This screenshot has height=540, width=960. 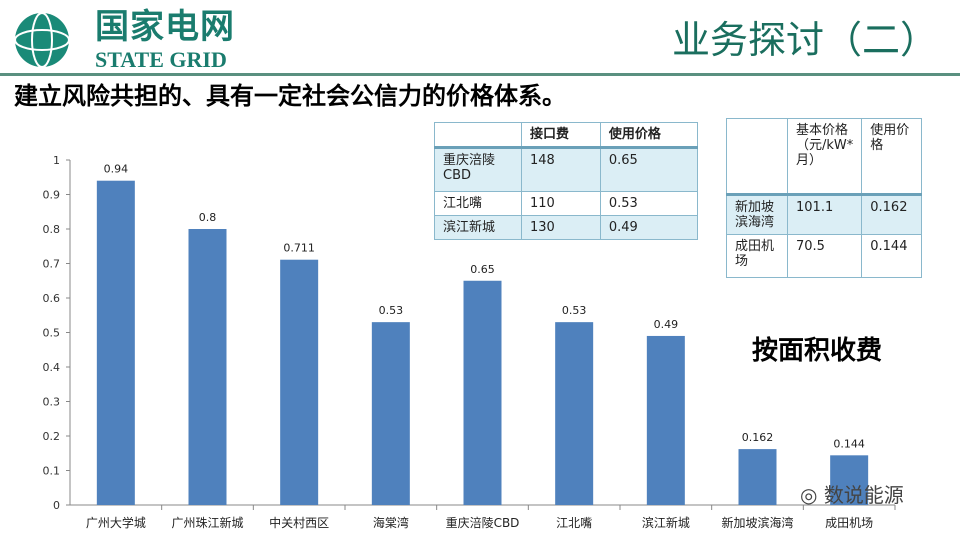 What do you see at coordinates (849, 443) in the screenshot?
I see `data-label: 0.144` at bounding box center [849, 443].